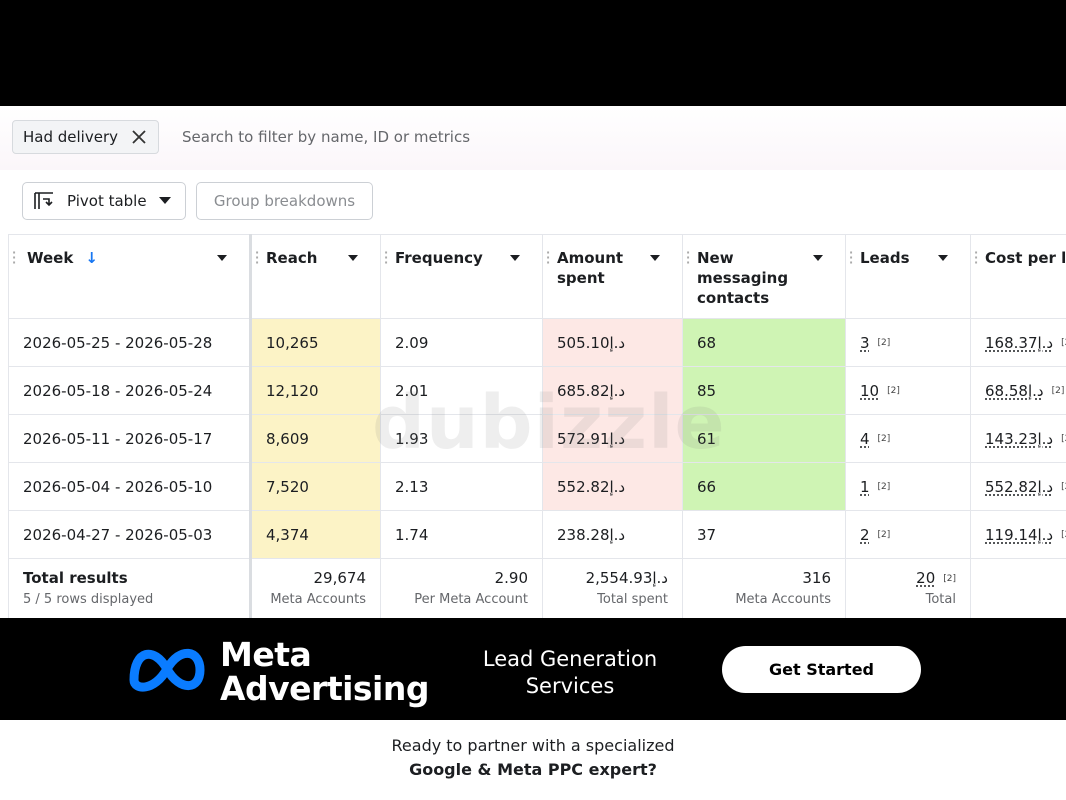 The height and width of the screenshot is (800, 1066). Describe the element at coordinates (107, 201) in the screenshot. I see `pivot-label: Pivot table` at that location.